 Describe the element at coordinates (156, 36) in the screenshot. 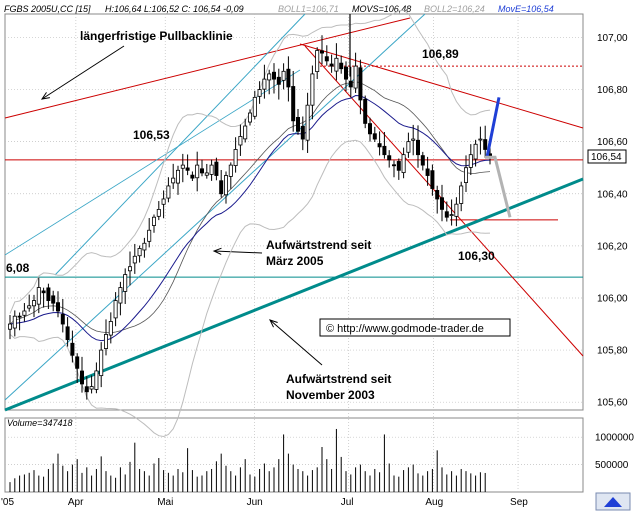

I see `annotation-pullback: längerfristige Pullbacklinie` at that location.